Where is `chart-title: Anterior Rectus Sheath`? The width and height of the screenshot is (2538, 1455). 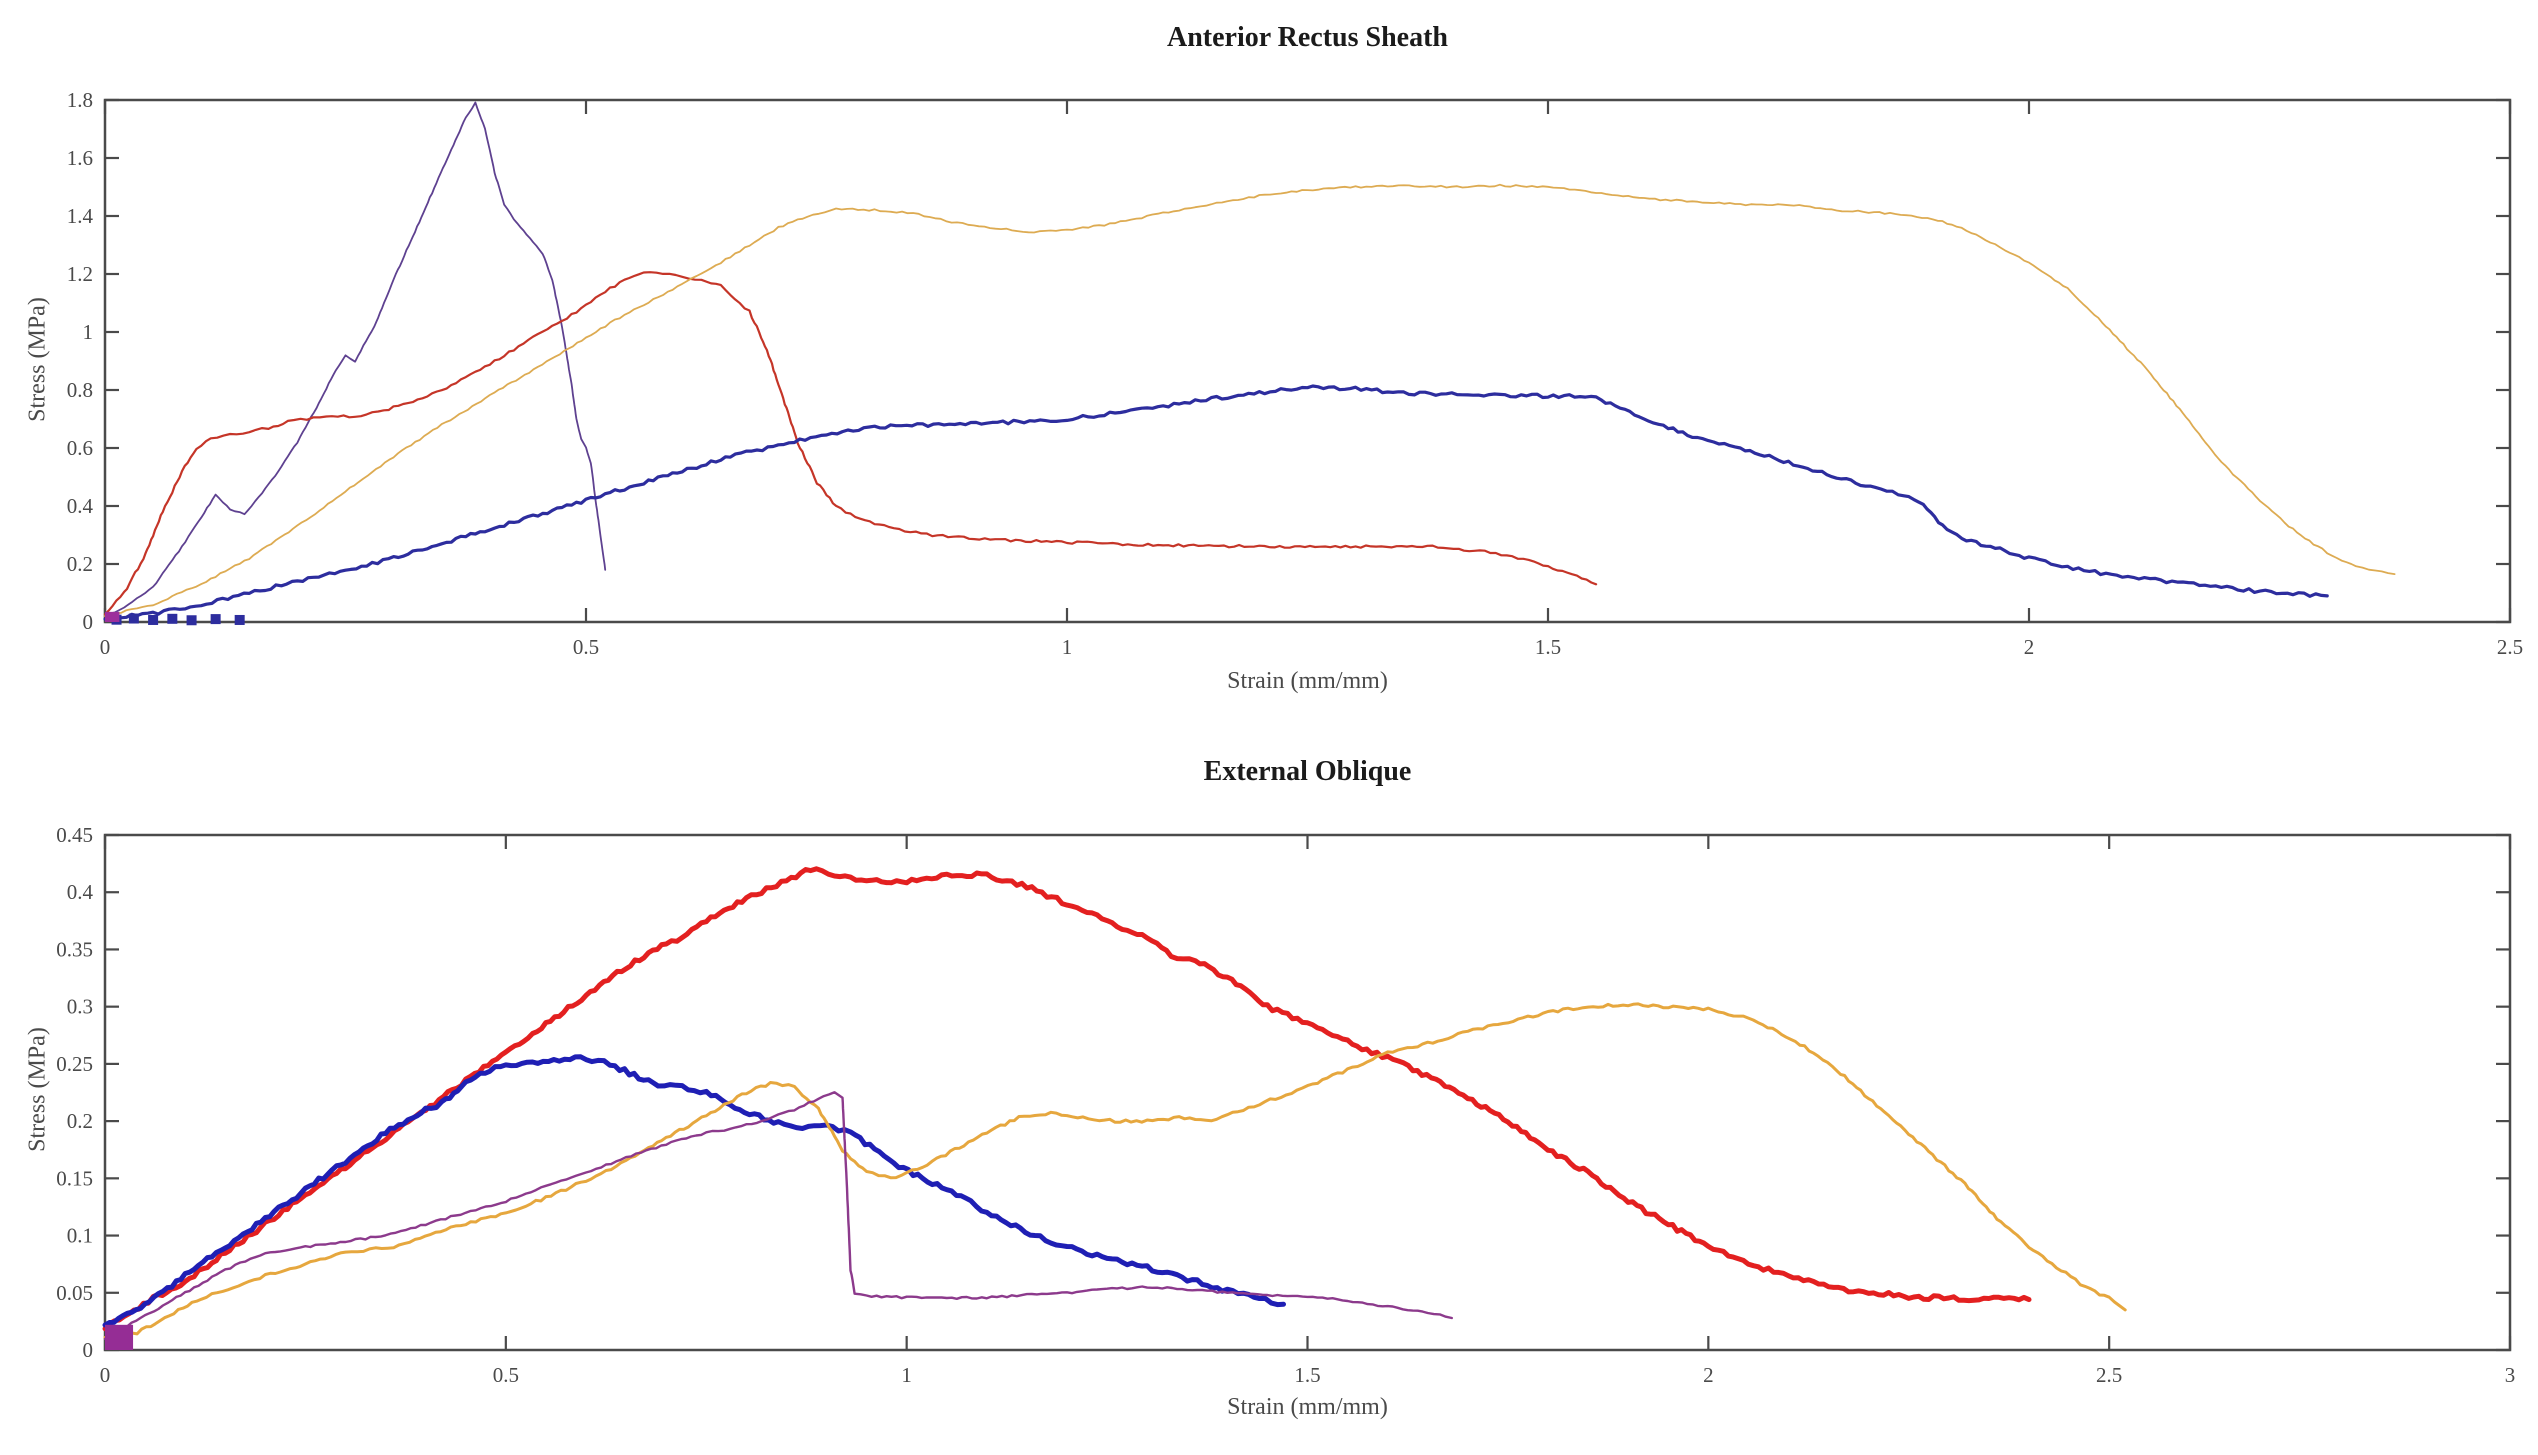
chart-title: Anterior Rectus Sheath is located at coordinates (1307, 37).